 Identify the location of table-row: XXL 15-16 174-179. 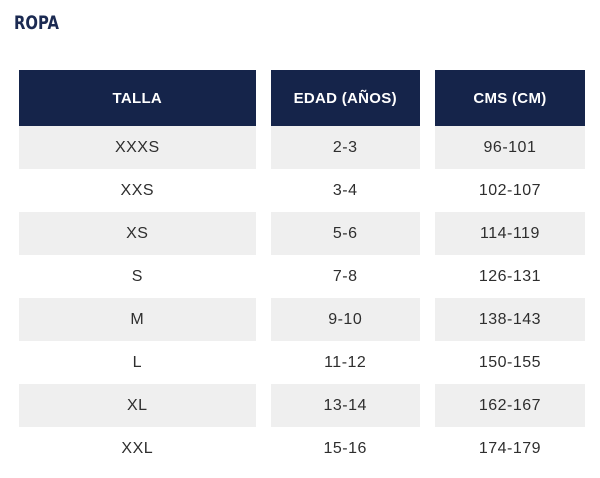
(302, 448).